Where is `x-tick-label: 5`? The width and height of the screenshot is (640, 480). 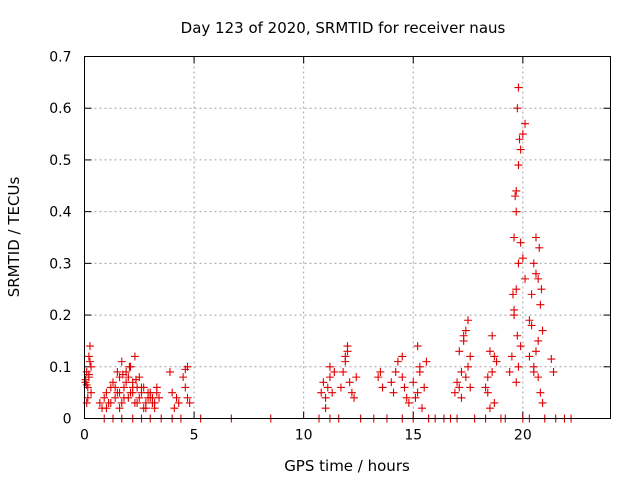
x-tick-label: 5 is located at coordinates (194, 436).